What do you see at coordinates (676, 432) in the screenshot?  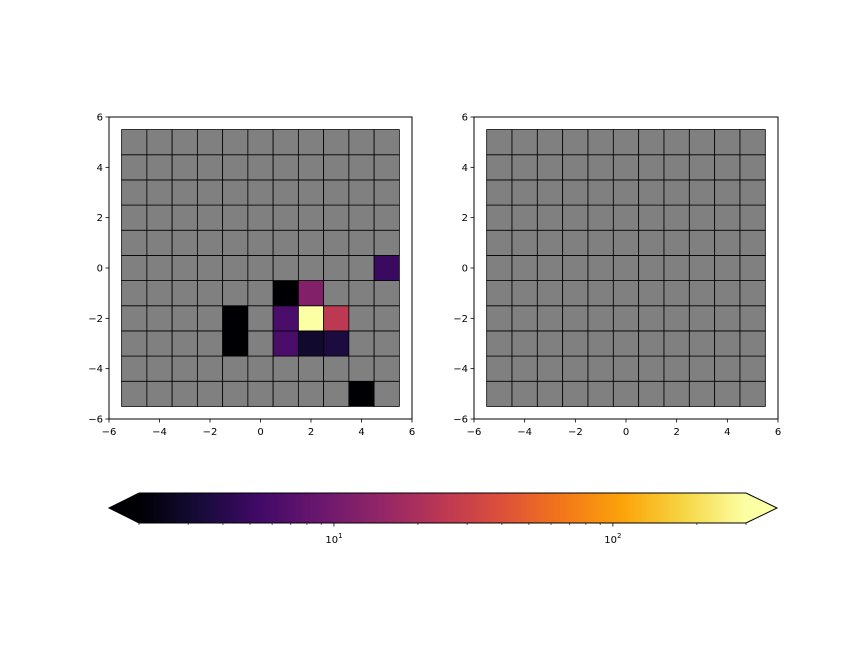 I see `right-x-tick-label: 2` at bounding box center [676, 432].